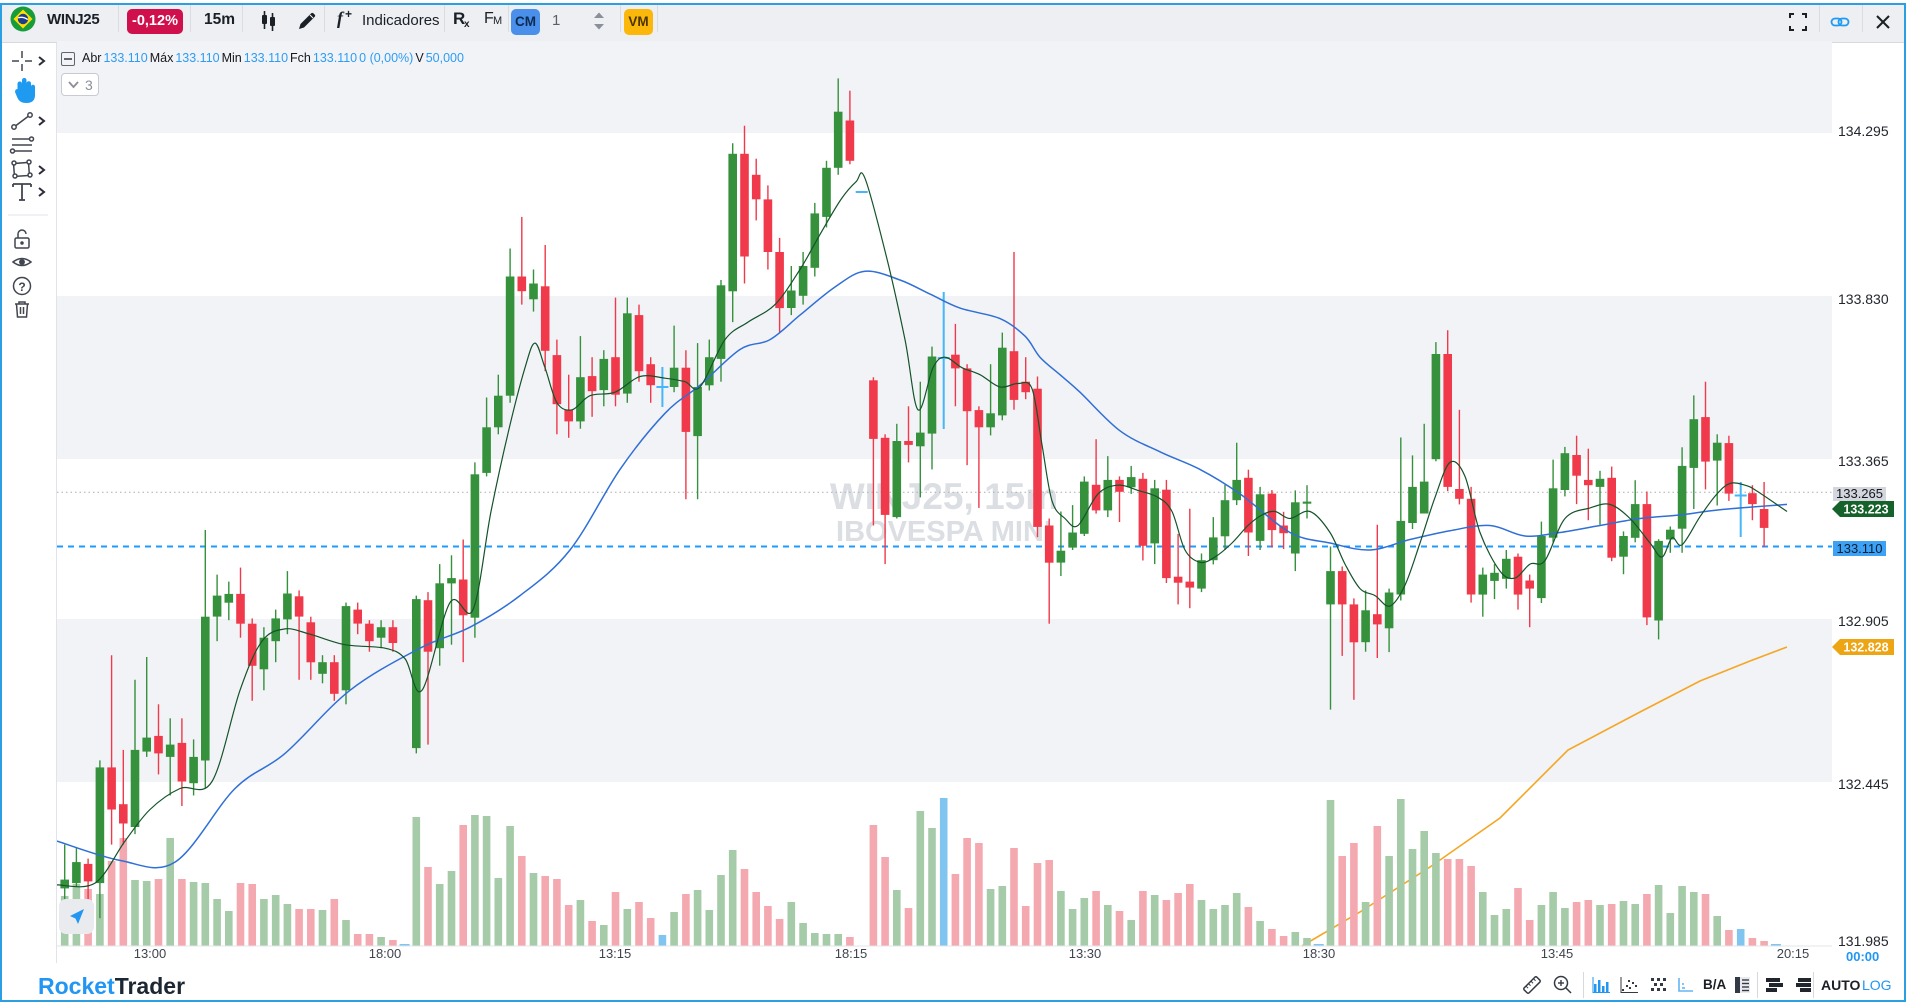 This screenshot has width=1911, height=1006. Describe the element at coordinates (851, 953) in the screenshot. I see `svg-text: 18:15` at that location.